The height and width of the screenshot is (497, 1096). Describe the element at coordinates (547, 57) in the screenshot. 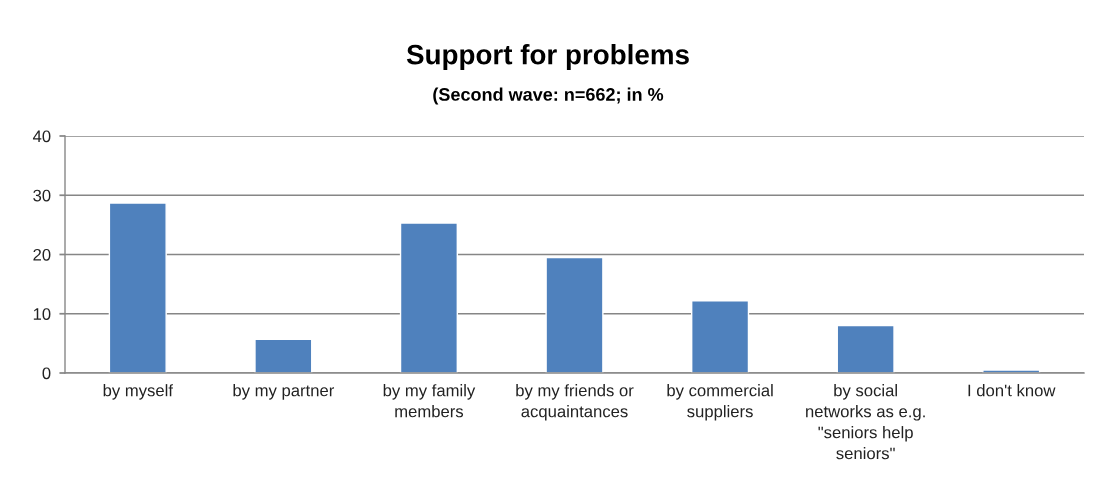

I see `chart-title: Support for problems` at that location.